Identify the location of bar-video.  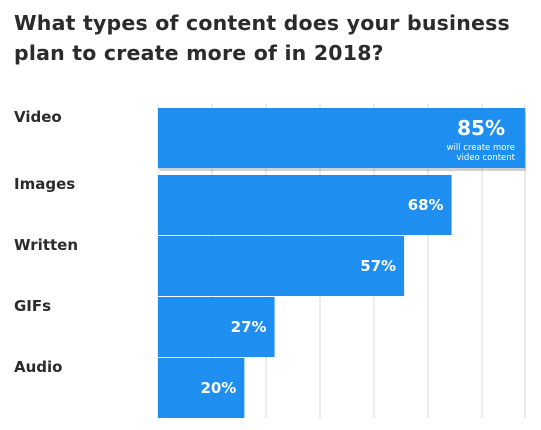
(341, 138).